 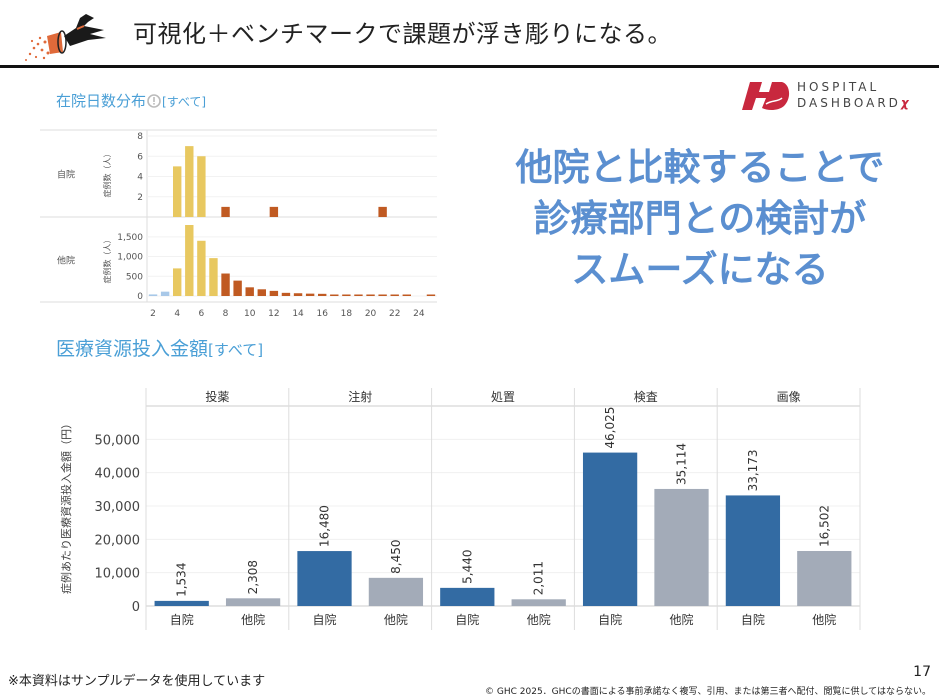 I want to click on x-tick-label: 22, so click(x=394, y=314).